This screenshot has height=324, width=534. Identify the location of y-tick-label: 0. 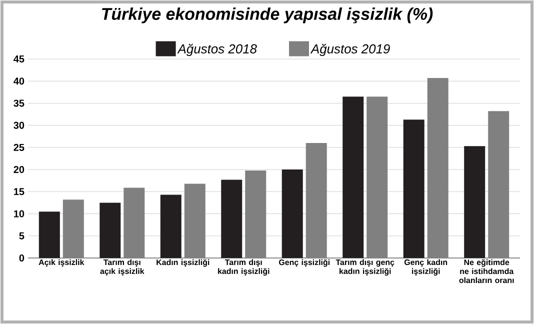
(21, 258).